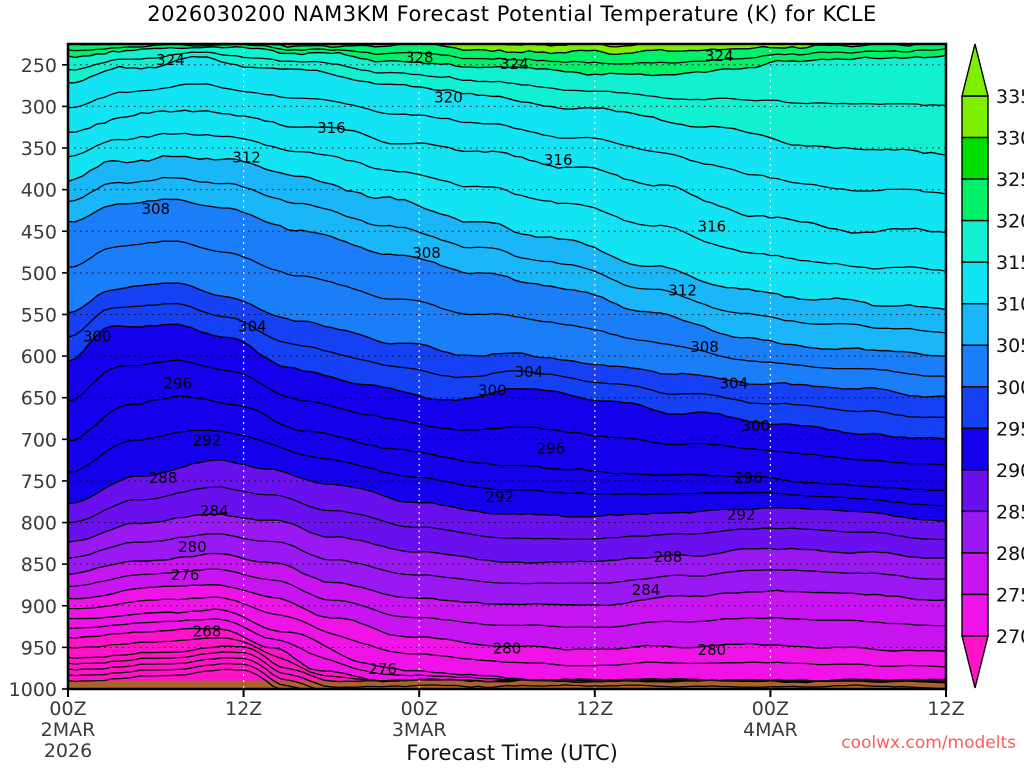  Describe the element at coordinates (39, 482) in the screenshot. I see `pressure-tick-label: 750` at that location.